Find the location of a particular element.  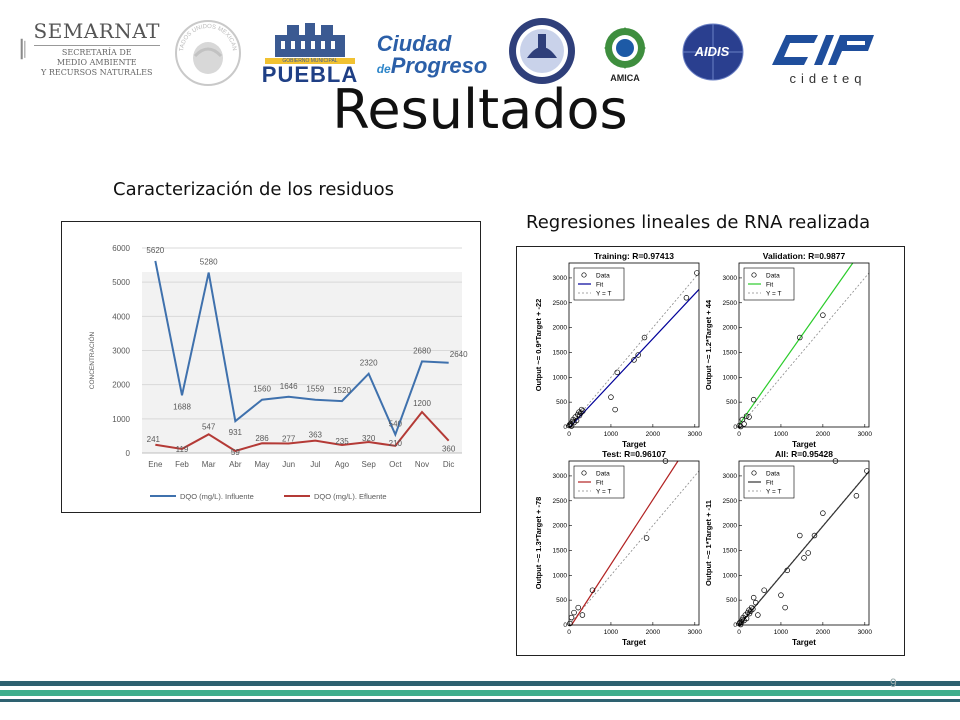

university-seal-logo is located at coordinates (542, 51).